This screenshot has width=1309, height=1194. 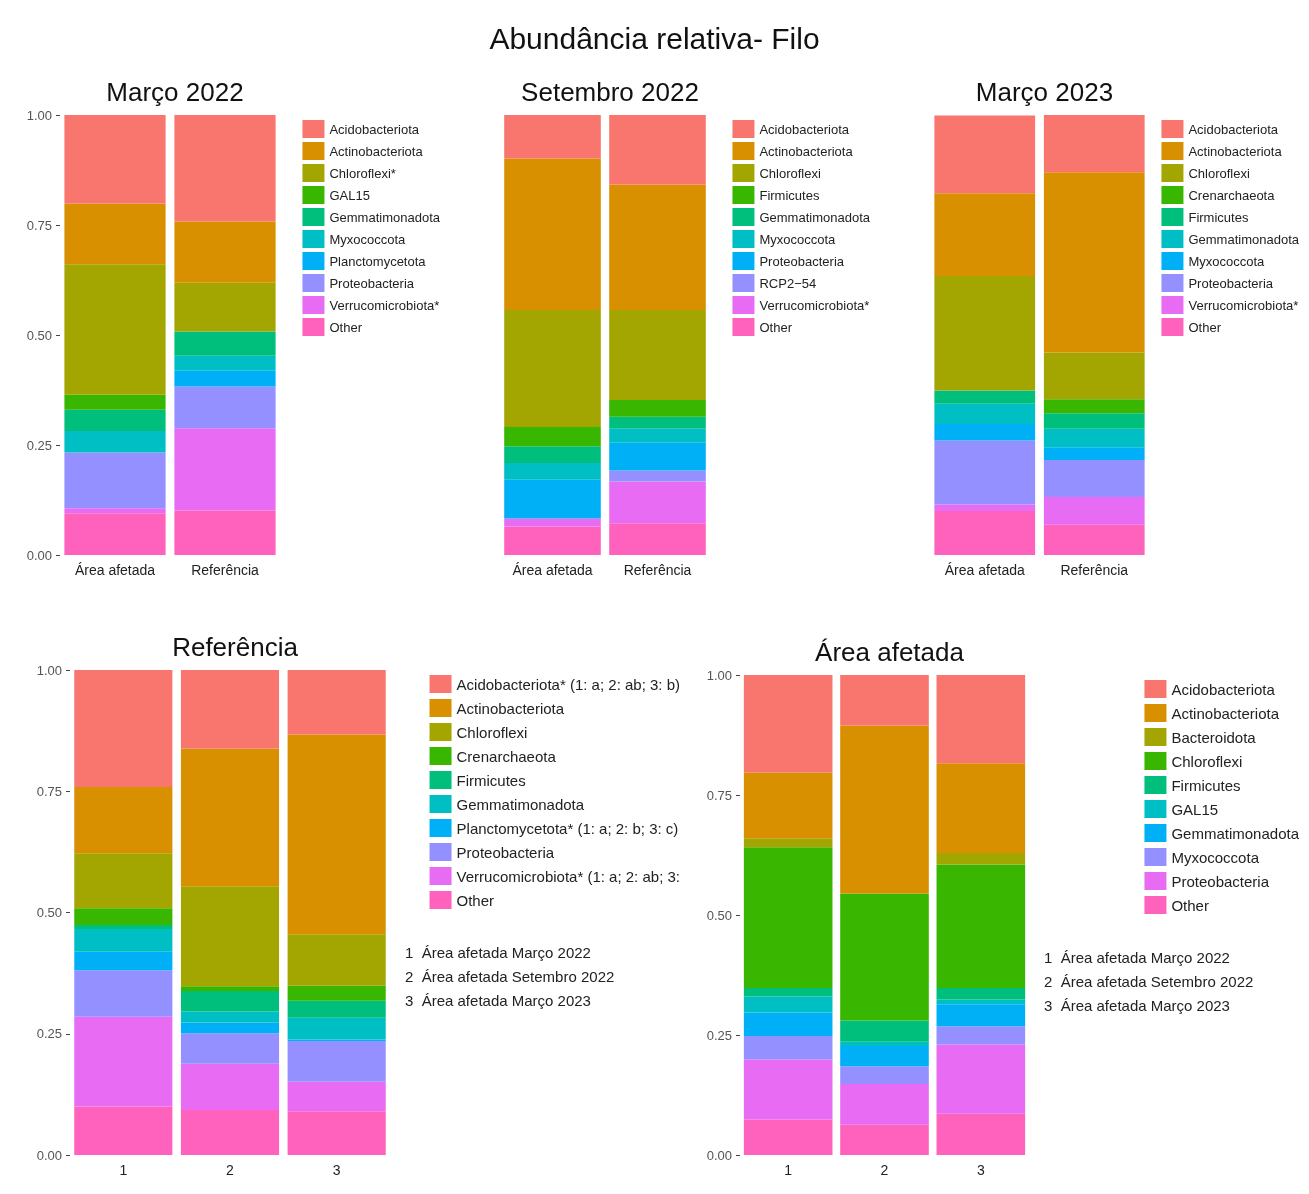 What do you see at coordinates (235, 647) in the screenshot?
I see `chart-title: Referência` at bounding box center [235, 647].